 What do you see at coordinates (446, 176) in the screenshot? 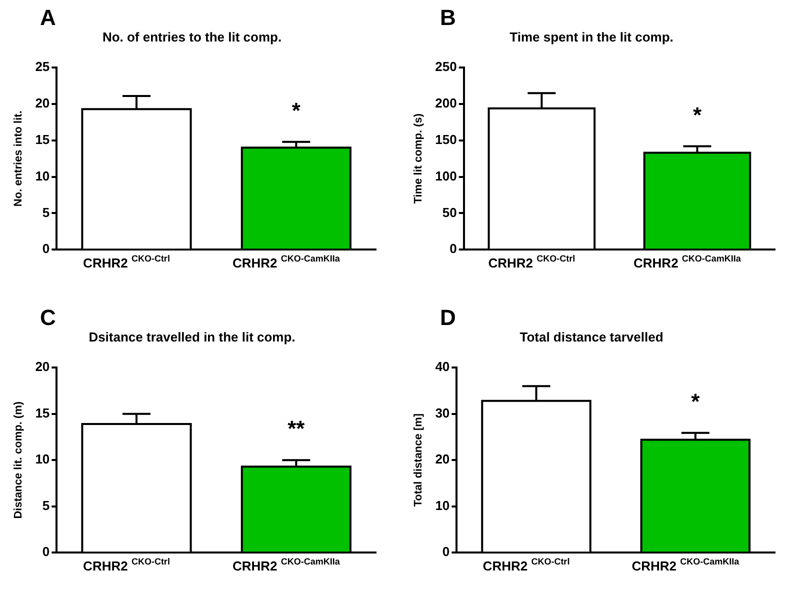
I see `y-tick-label: 100` at bounding box center [446, 176].